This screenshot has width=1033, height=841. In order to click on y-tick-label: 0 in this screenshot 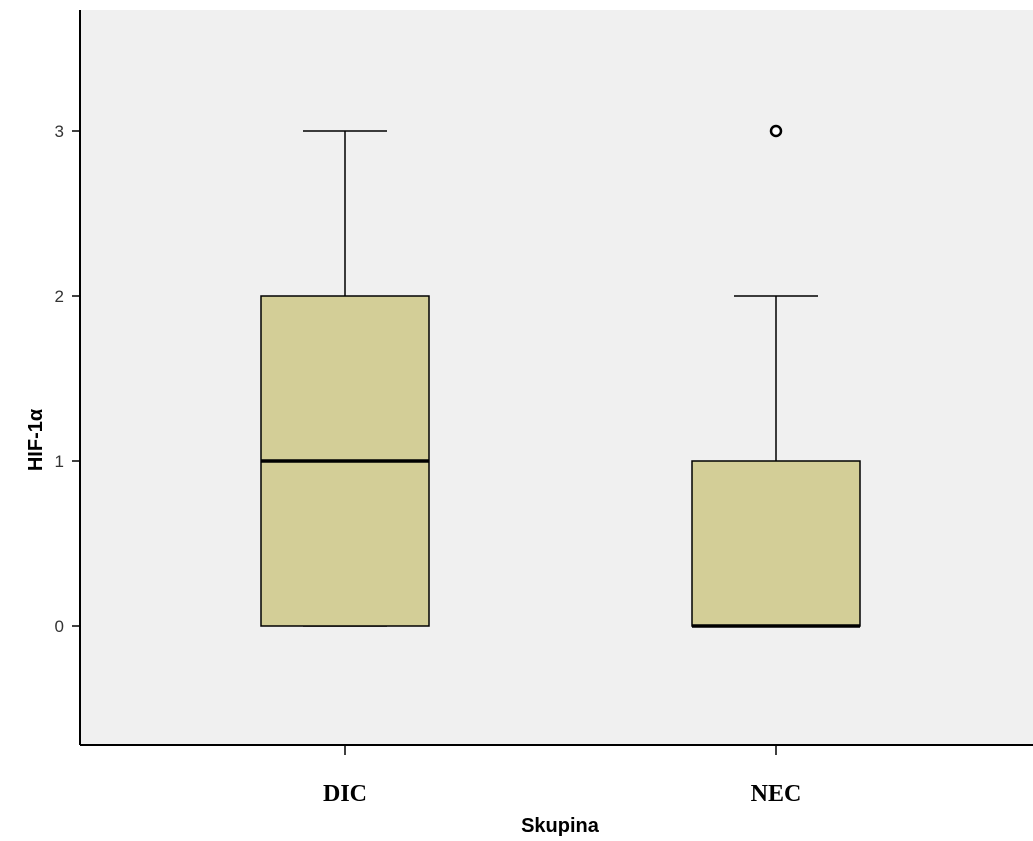, I will do `click(59, 626)`.